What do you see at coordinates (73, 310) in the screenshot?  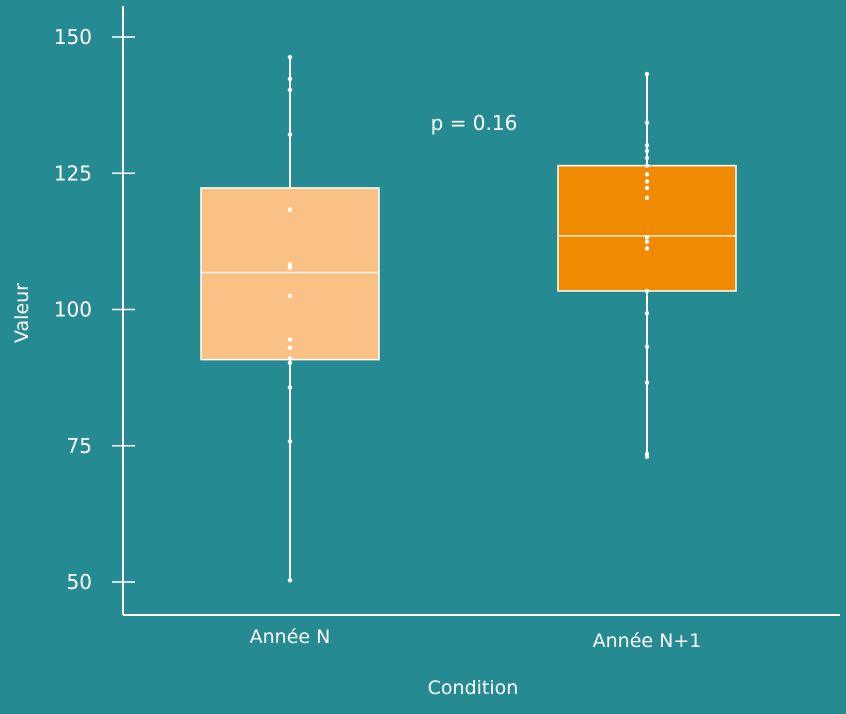 I see `y-tick-label: 100` at bounding box center [73, 310].